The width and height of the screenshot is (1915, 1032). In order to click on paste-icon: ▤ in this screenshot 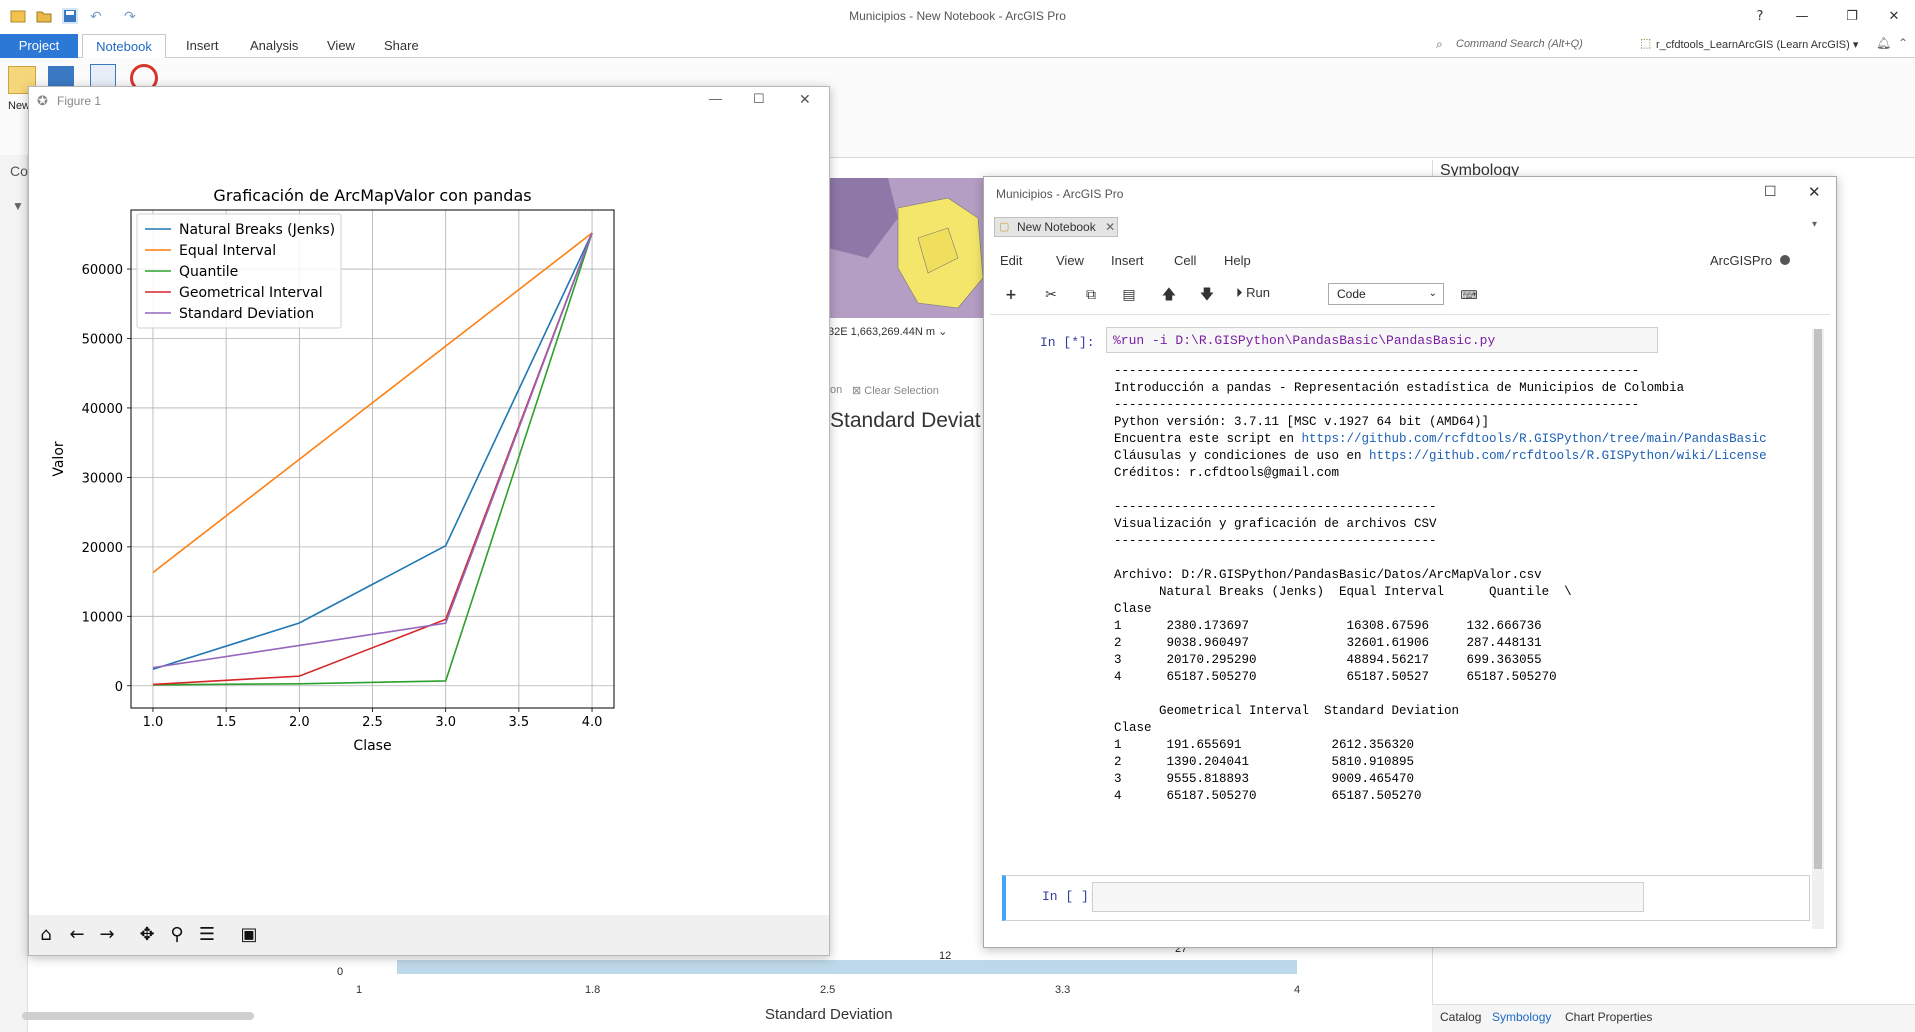, I will do `click(1129, 295)`.